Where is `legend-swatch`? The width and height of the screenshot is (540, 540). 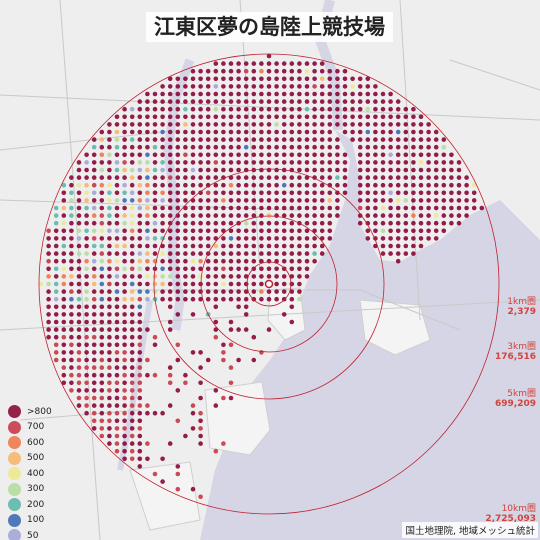
legend-swatch is located at coordinates (14, 474).